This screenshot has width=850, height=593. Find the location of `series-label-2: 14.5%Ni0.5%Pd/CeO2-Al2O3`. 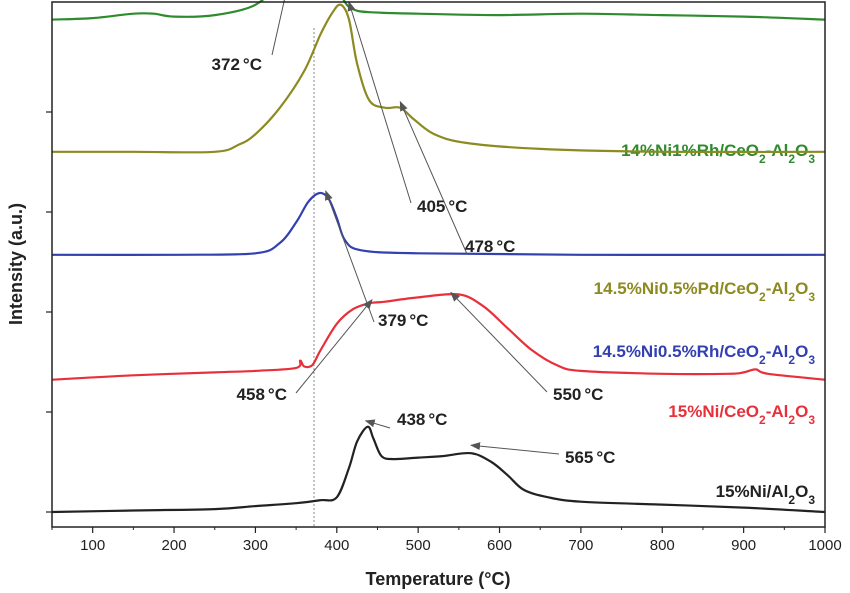

series-label-2: 14.5%Ni0.5%Pd/CeO2-Al2O3 is located at coordinates (705, 291).